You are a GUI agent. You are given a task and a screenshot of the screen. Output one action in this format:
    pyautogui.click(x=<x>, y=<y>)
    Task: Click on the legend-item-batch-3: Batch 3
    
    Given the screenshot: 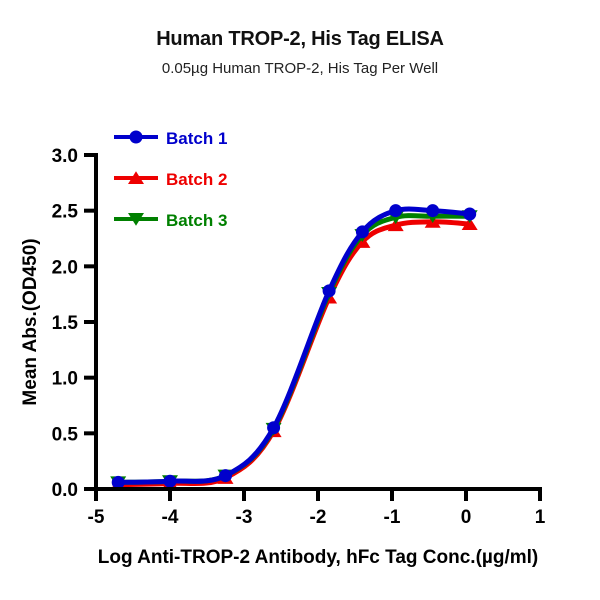 What is the action you would take?
    pyautogui.click(x=170, y=220)
    